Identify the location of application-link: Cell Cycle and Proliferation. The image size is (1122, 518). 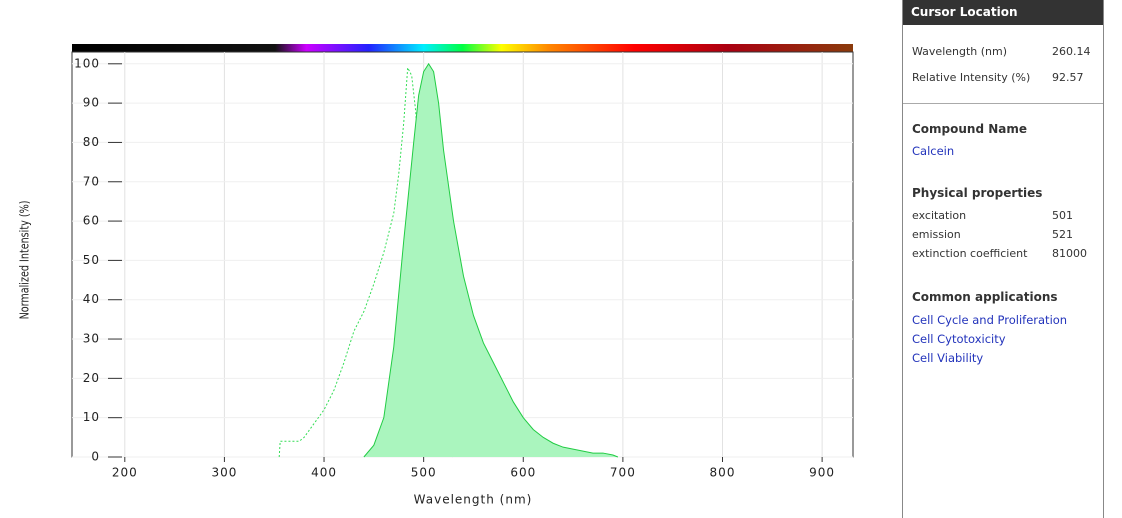
(990, 320).